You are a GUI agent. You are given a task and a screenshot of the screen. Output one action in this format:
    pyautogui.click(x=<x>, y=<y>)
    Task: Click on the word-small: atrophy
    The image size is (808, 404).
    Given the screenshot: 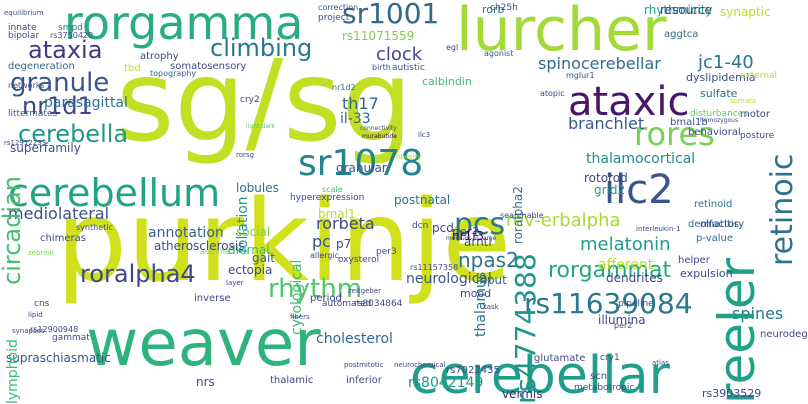 What is the action you would take?
    pyautogui.click(x=159, y=56)
    